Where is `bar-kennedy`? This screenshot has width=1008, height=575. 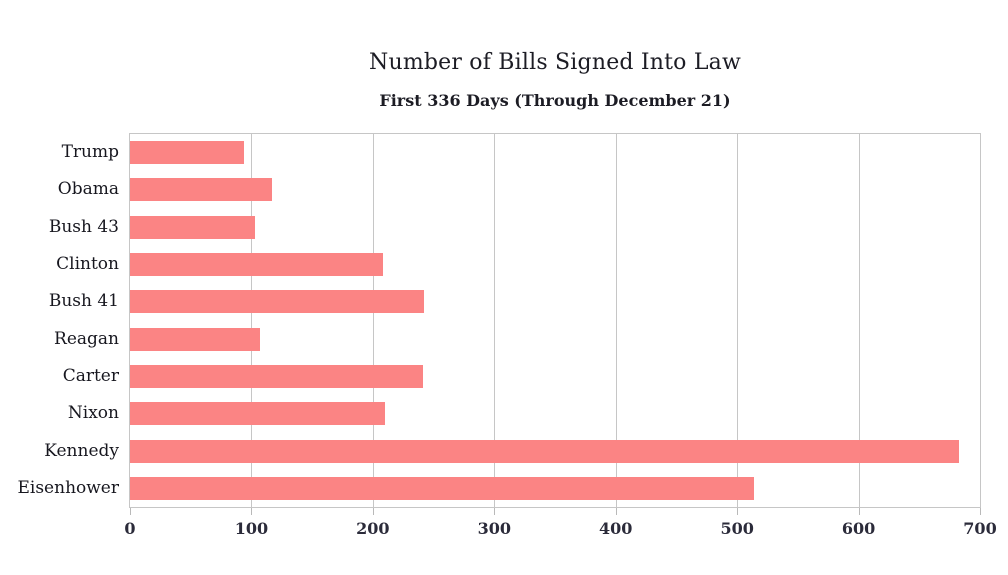
bar-kennedy is located at coordinates (545, 451).